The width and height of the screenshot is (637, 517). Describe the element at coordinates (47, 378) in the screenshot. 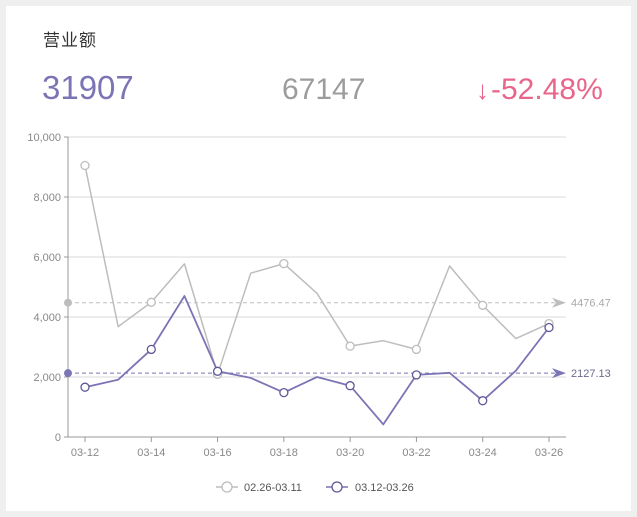

I see `y-tick-label: 2,000` at that location.